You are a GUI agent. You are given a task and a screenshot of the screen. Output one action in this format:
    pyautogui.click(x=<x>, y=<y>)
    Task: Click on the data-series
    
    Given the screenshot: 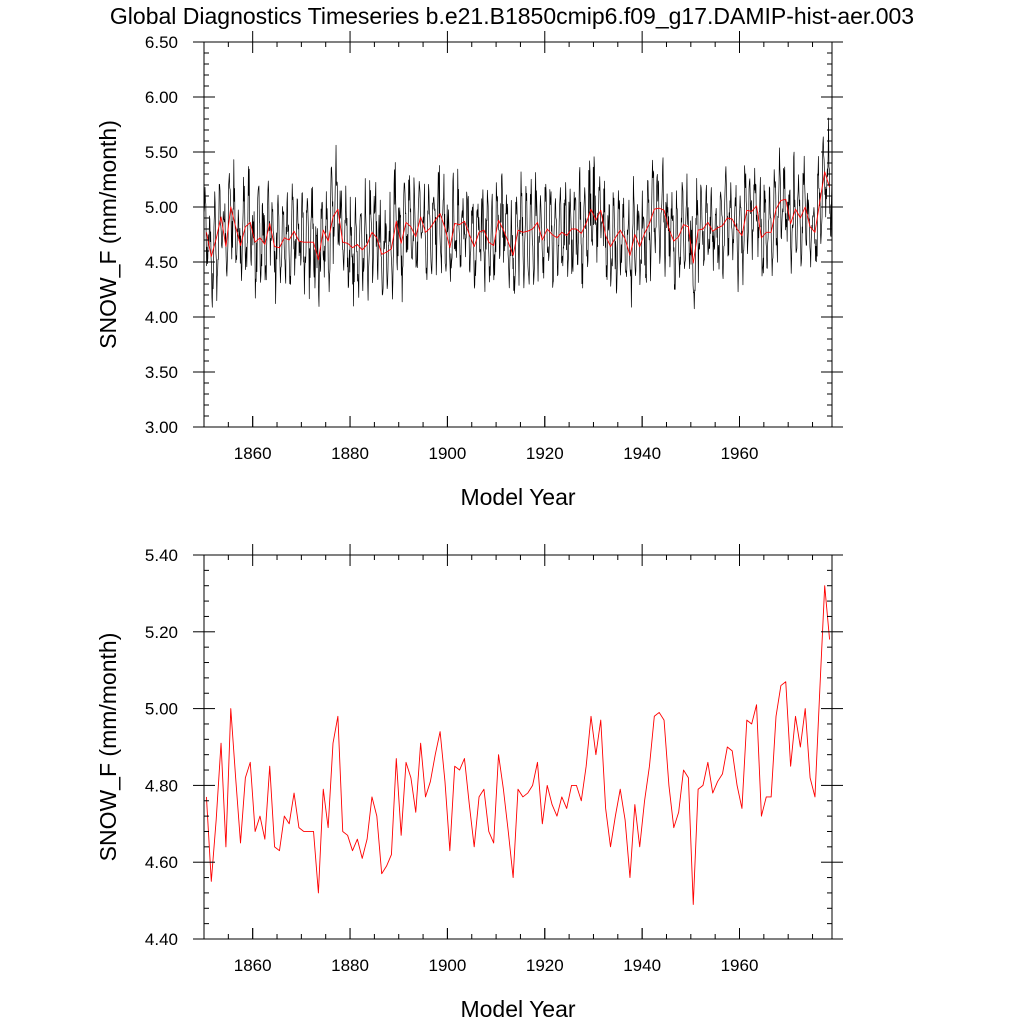 What is the action you would take?
    pyautogui.click(x=518, y=213)
    